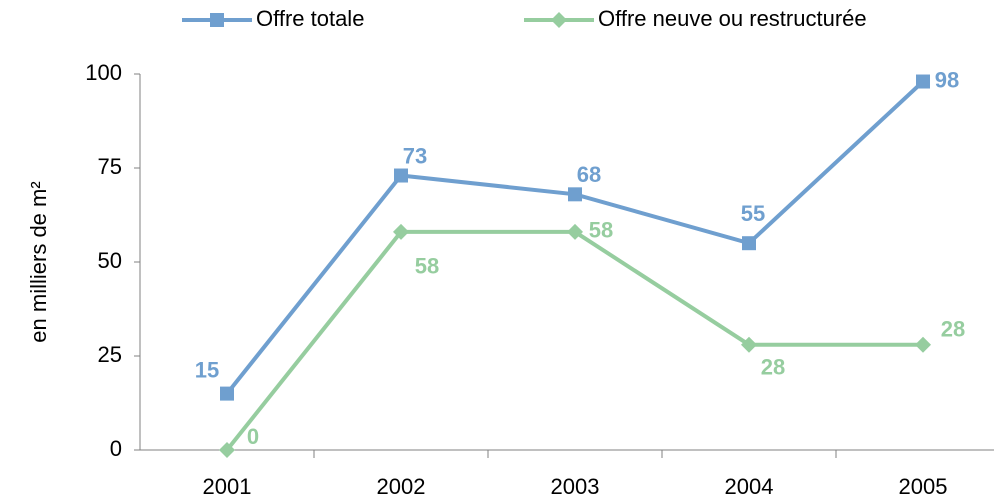  Describe the element at coordinates (103, 72) in the screenshot. I see `y-tick-label: 100` at that location.